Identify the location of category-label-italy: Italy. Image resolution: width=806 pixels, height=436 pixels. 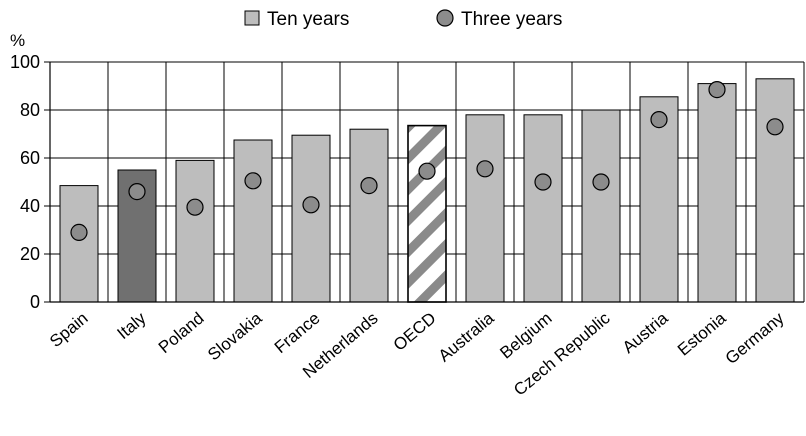
(131, 325).